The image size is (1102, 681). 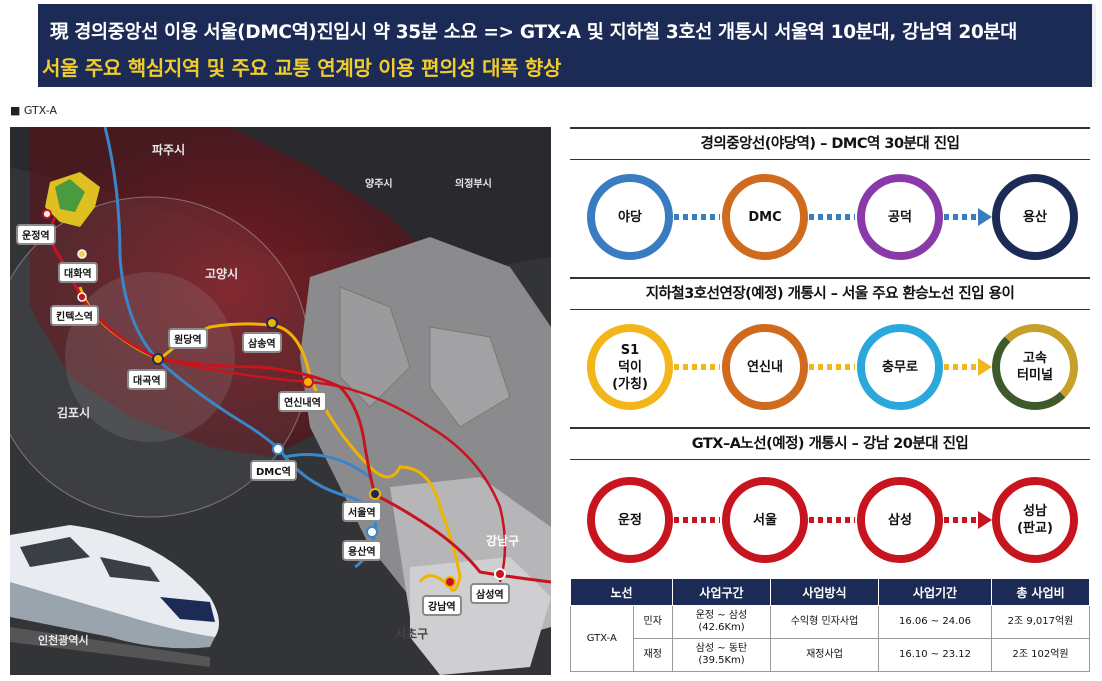 I want to click on city-label: 고양시, so click(x=222, y=274).